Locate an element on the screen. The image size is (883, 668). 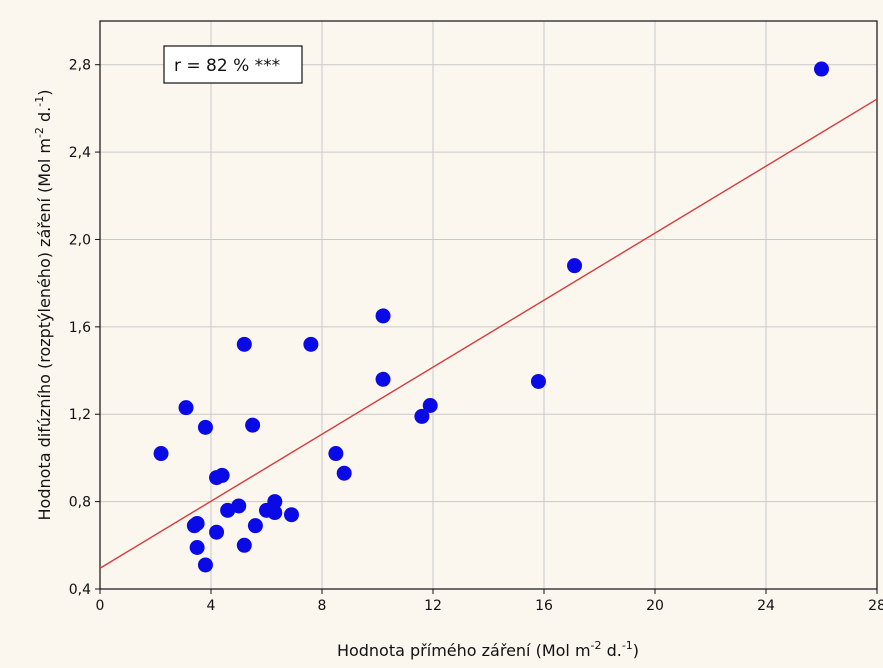
x-tick-label: 12 is located at coordinates (433, 606).